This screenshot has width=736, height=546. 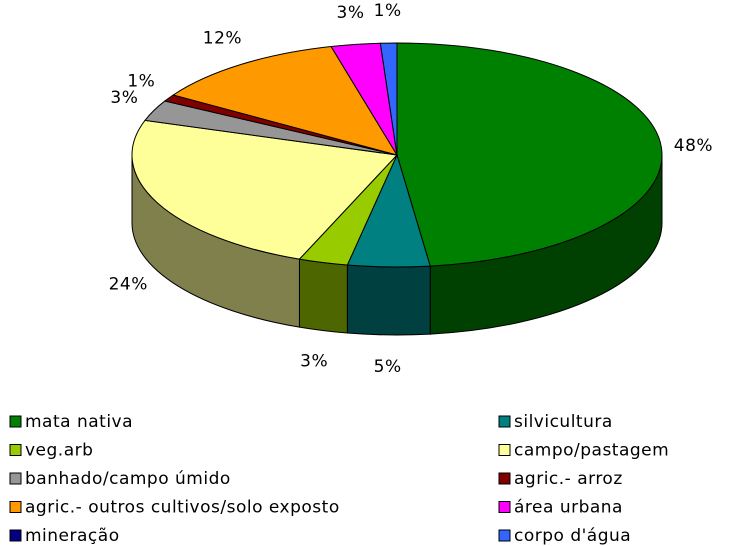 I want to click on data-label: 5%, so click(x=388, y=367).